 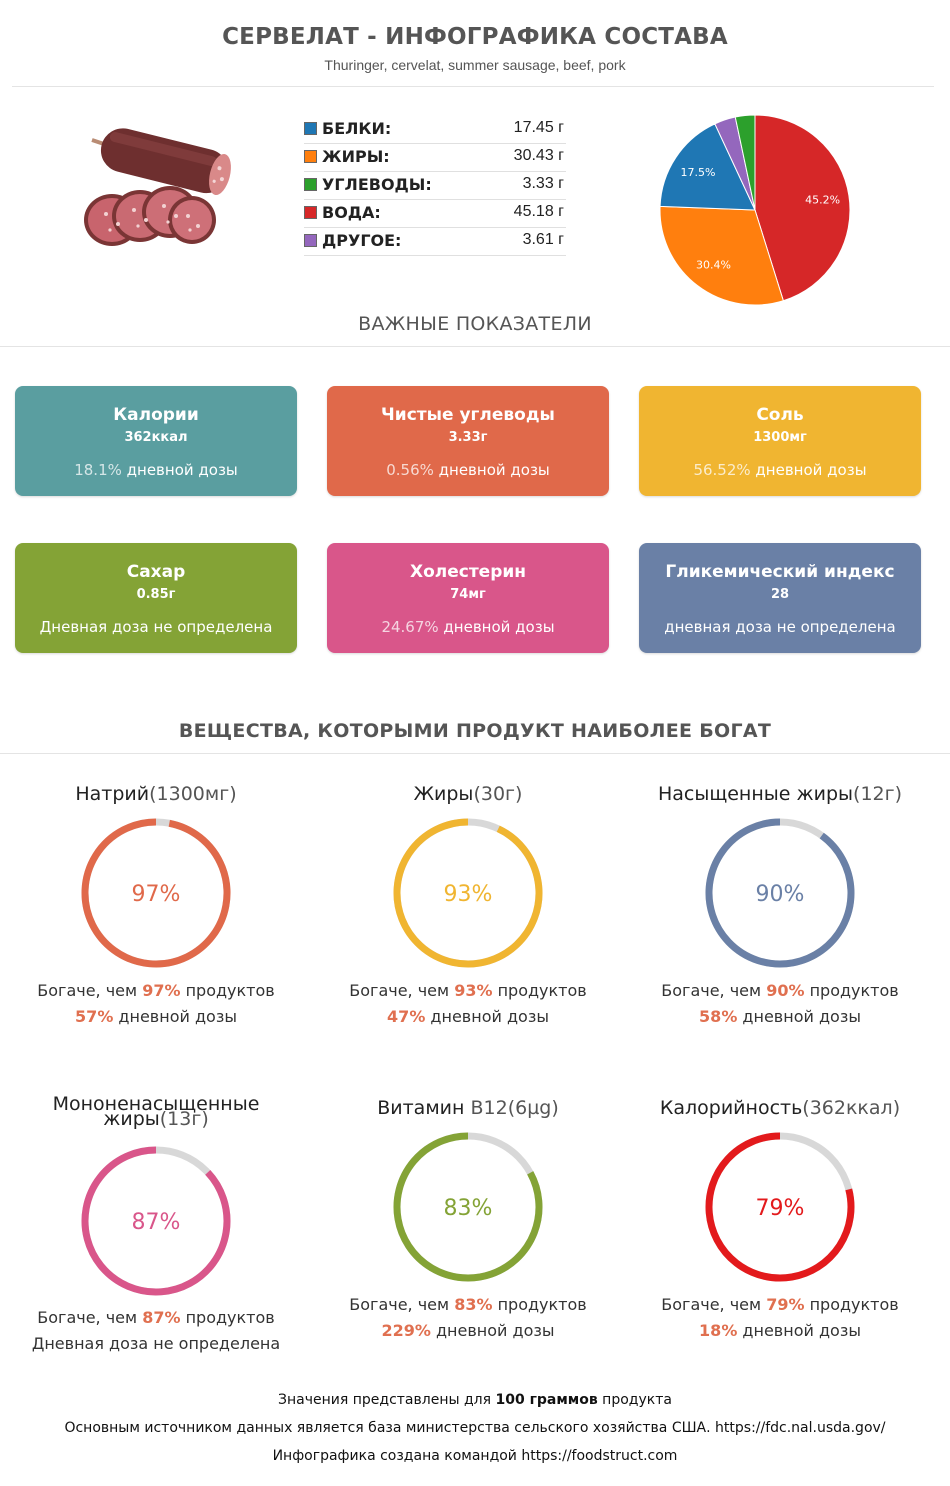 I want to click on ring-percent-label: 97%, so click(x=156, y=894).